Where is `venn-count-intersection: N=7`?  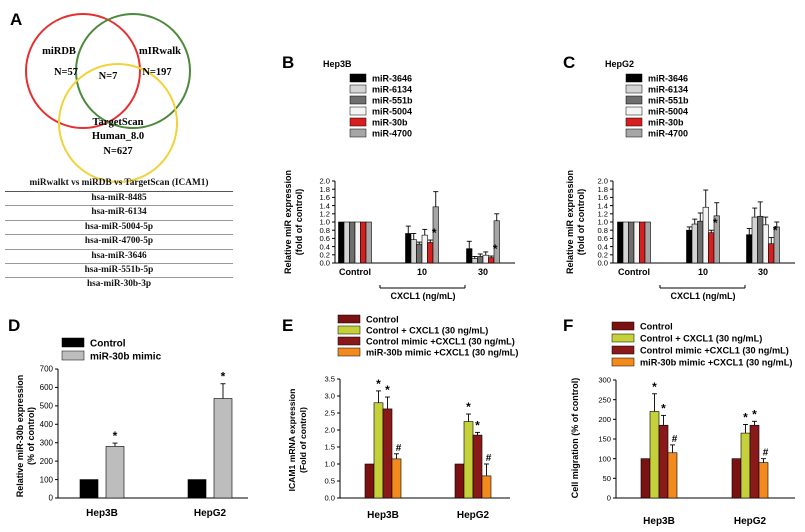 venn-count-intersection: N=7 is located at coordinates (108, 76).